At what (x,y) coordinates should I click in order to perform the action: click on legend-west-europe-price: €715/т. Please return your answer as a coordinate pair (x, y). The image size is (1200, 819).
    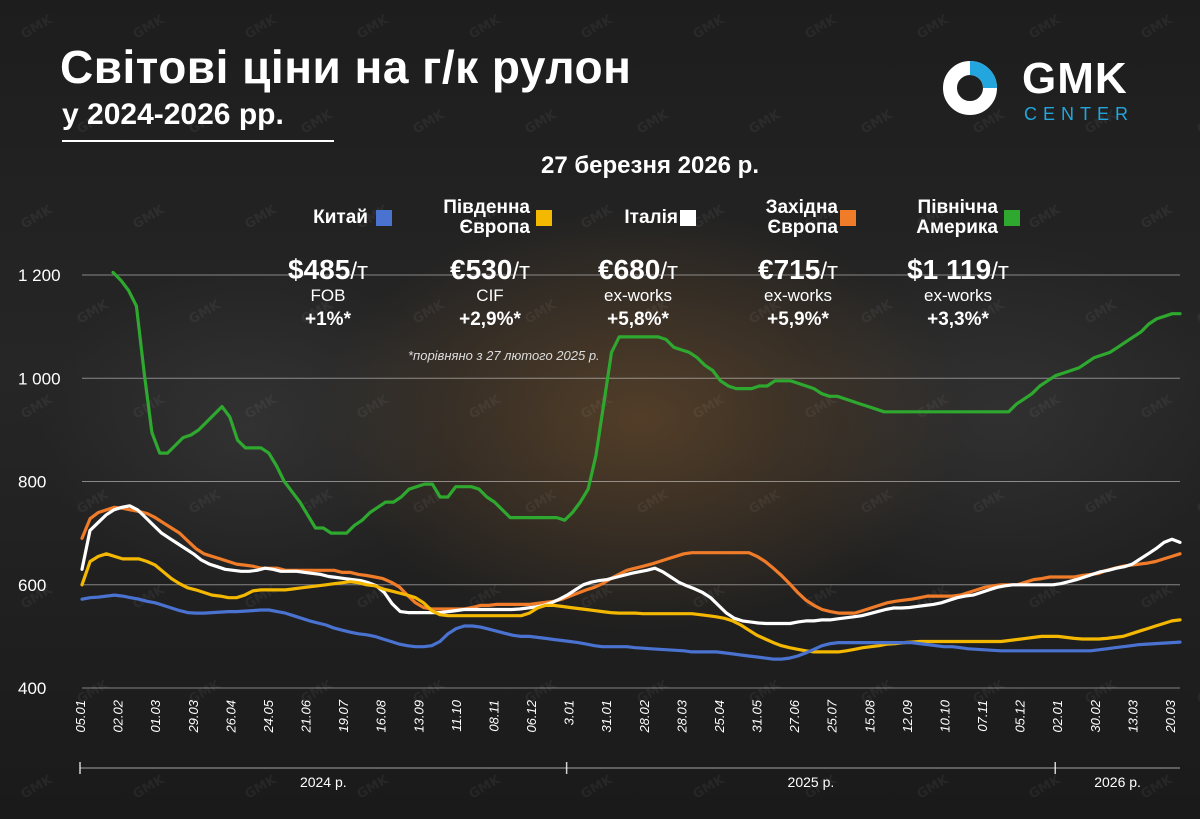
    Looking at the image, I should click on (798, 270).